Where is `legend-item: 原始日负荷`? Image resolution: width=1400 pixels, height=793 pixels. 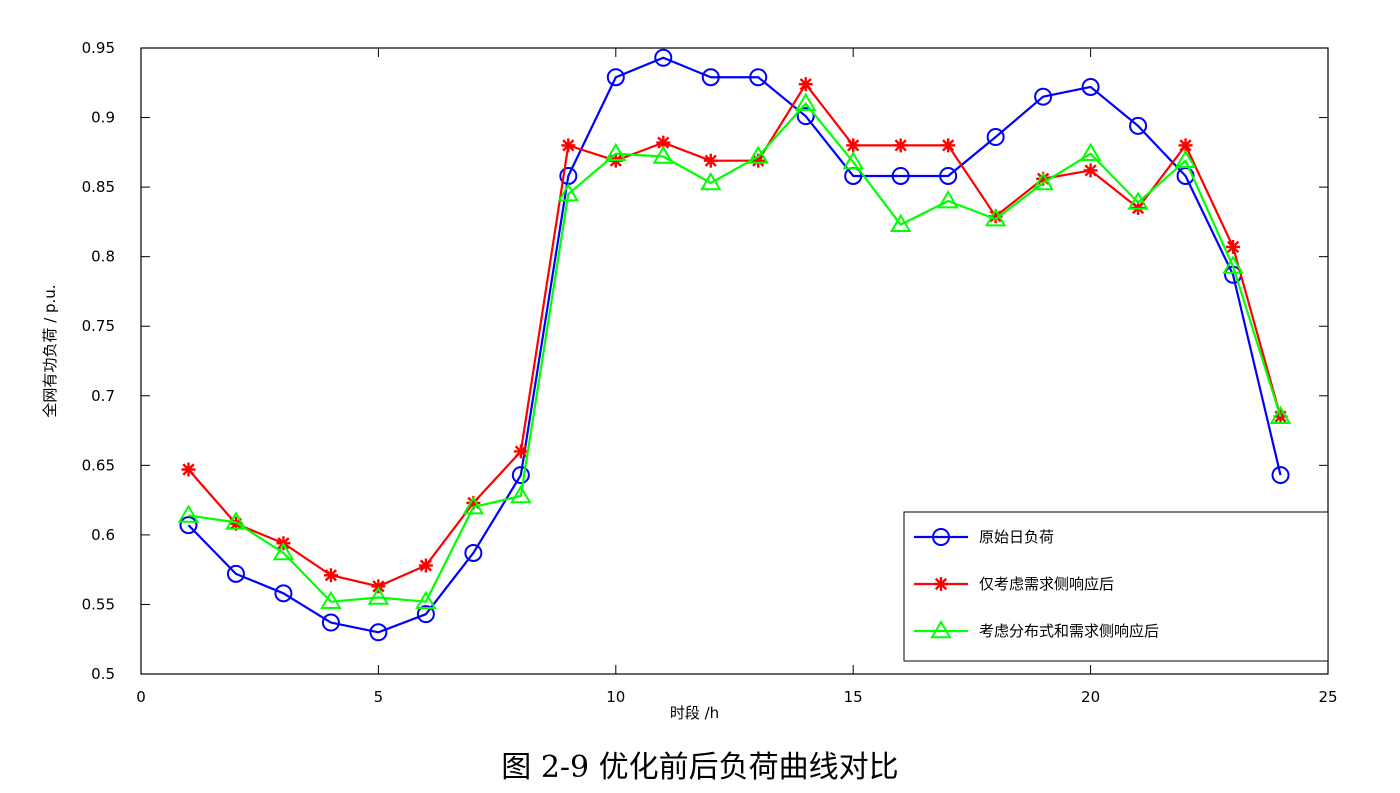 legend-item: 原始日负荷 is located at coordinates (984, 537).